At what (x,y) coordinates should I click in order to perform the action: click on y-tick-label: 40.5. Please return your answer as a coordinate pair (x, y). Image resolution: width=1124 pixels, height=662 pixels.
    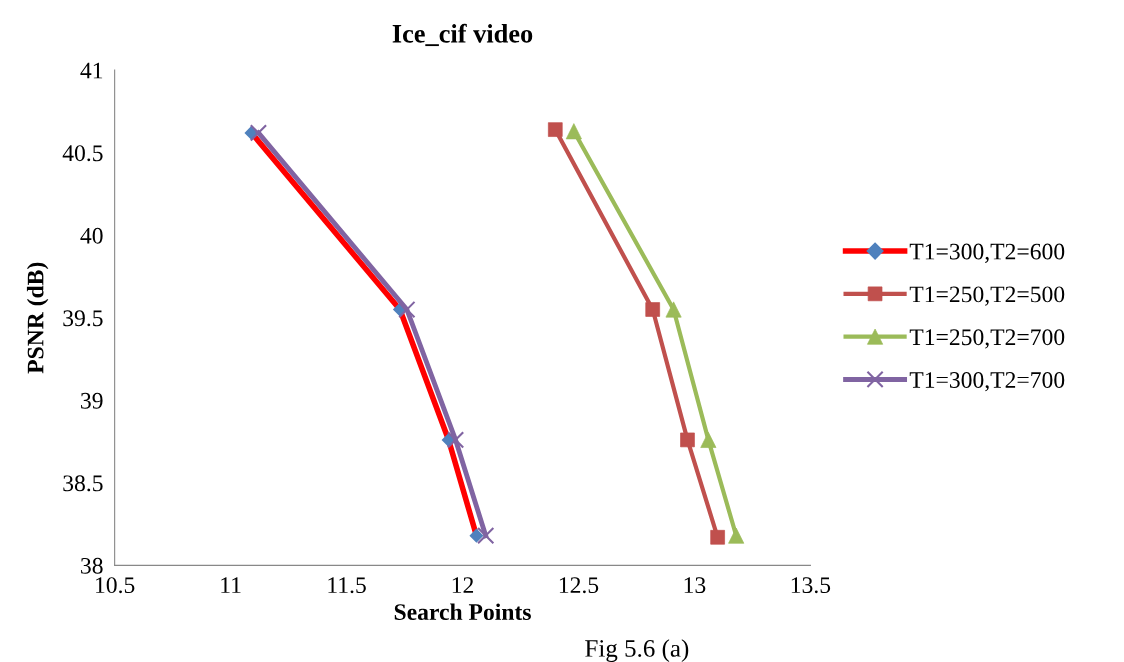
    Looking at the image, I should click on (82, 153).